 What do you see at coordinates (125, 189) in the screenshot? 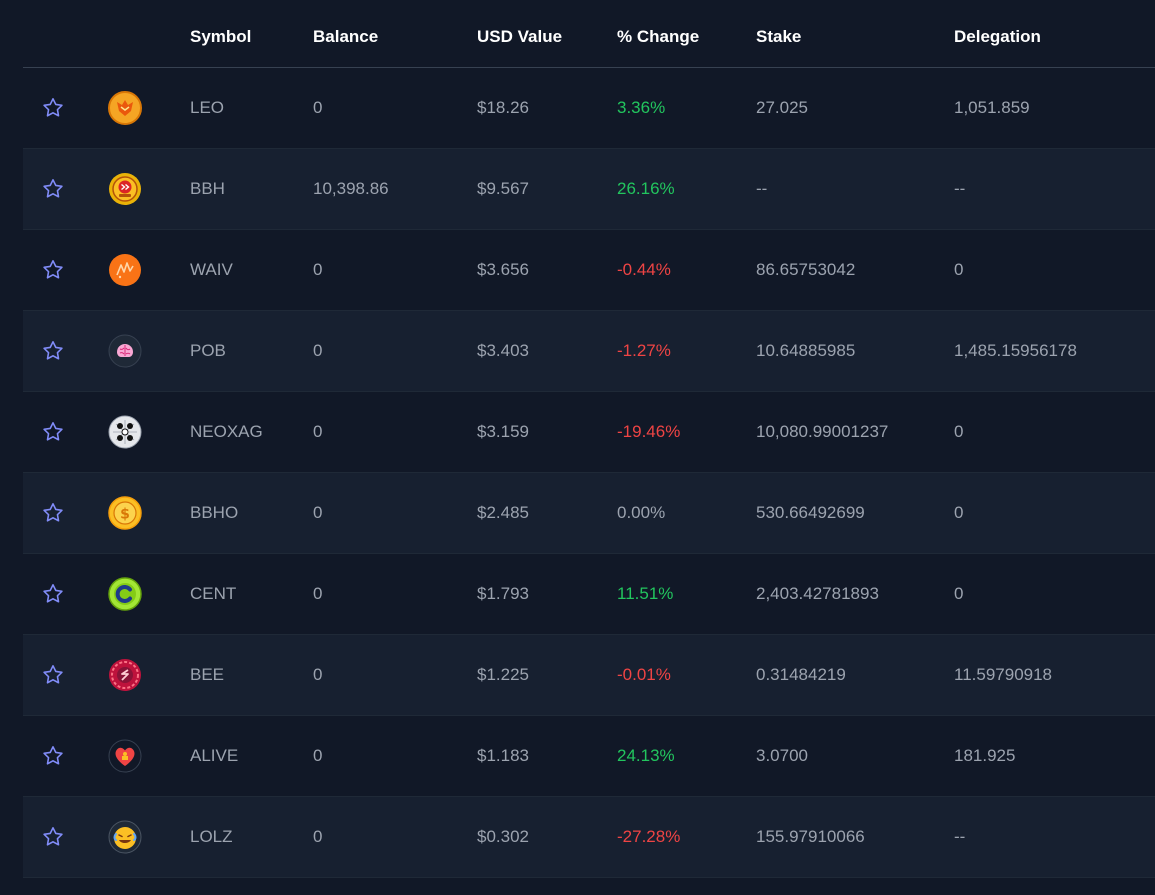
I see `bbh-token-icon` at bounding box center [125, 189].